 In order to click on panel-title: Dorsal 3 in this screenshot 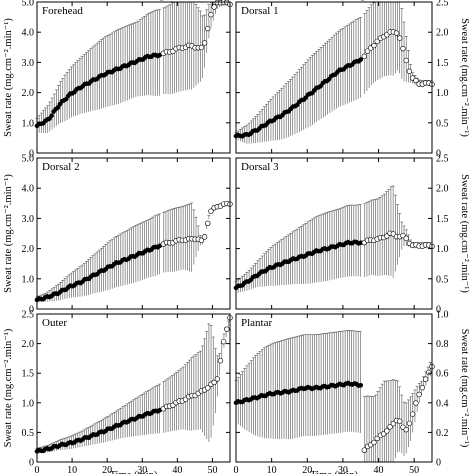, I will do `click(260, 167)`.